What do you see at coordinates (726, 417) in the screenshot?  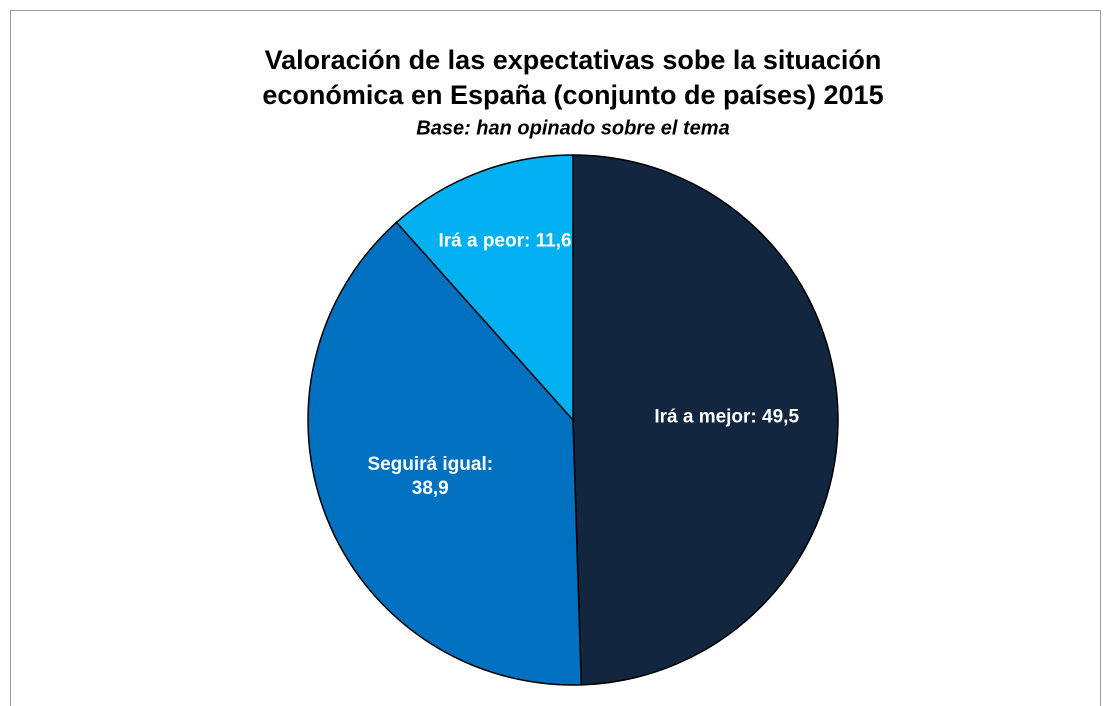 I see `data-label: Irá a mejor: 49,5` at bounding box center [726, 417].